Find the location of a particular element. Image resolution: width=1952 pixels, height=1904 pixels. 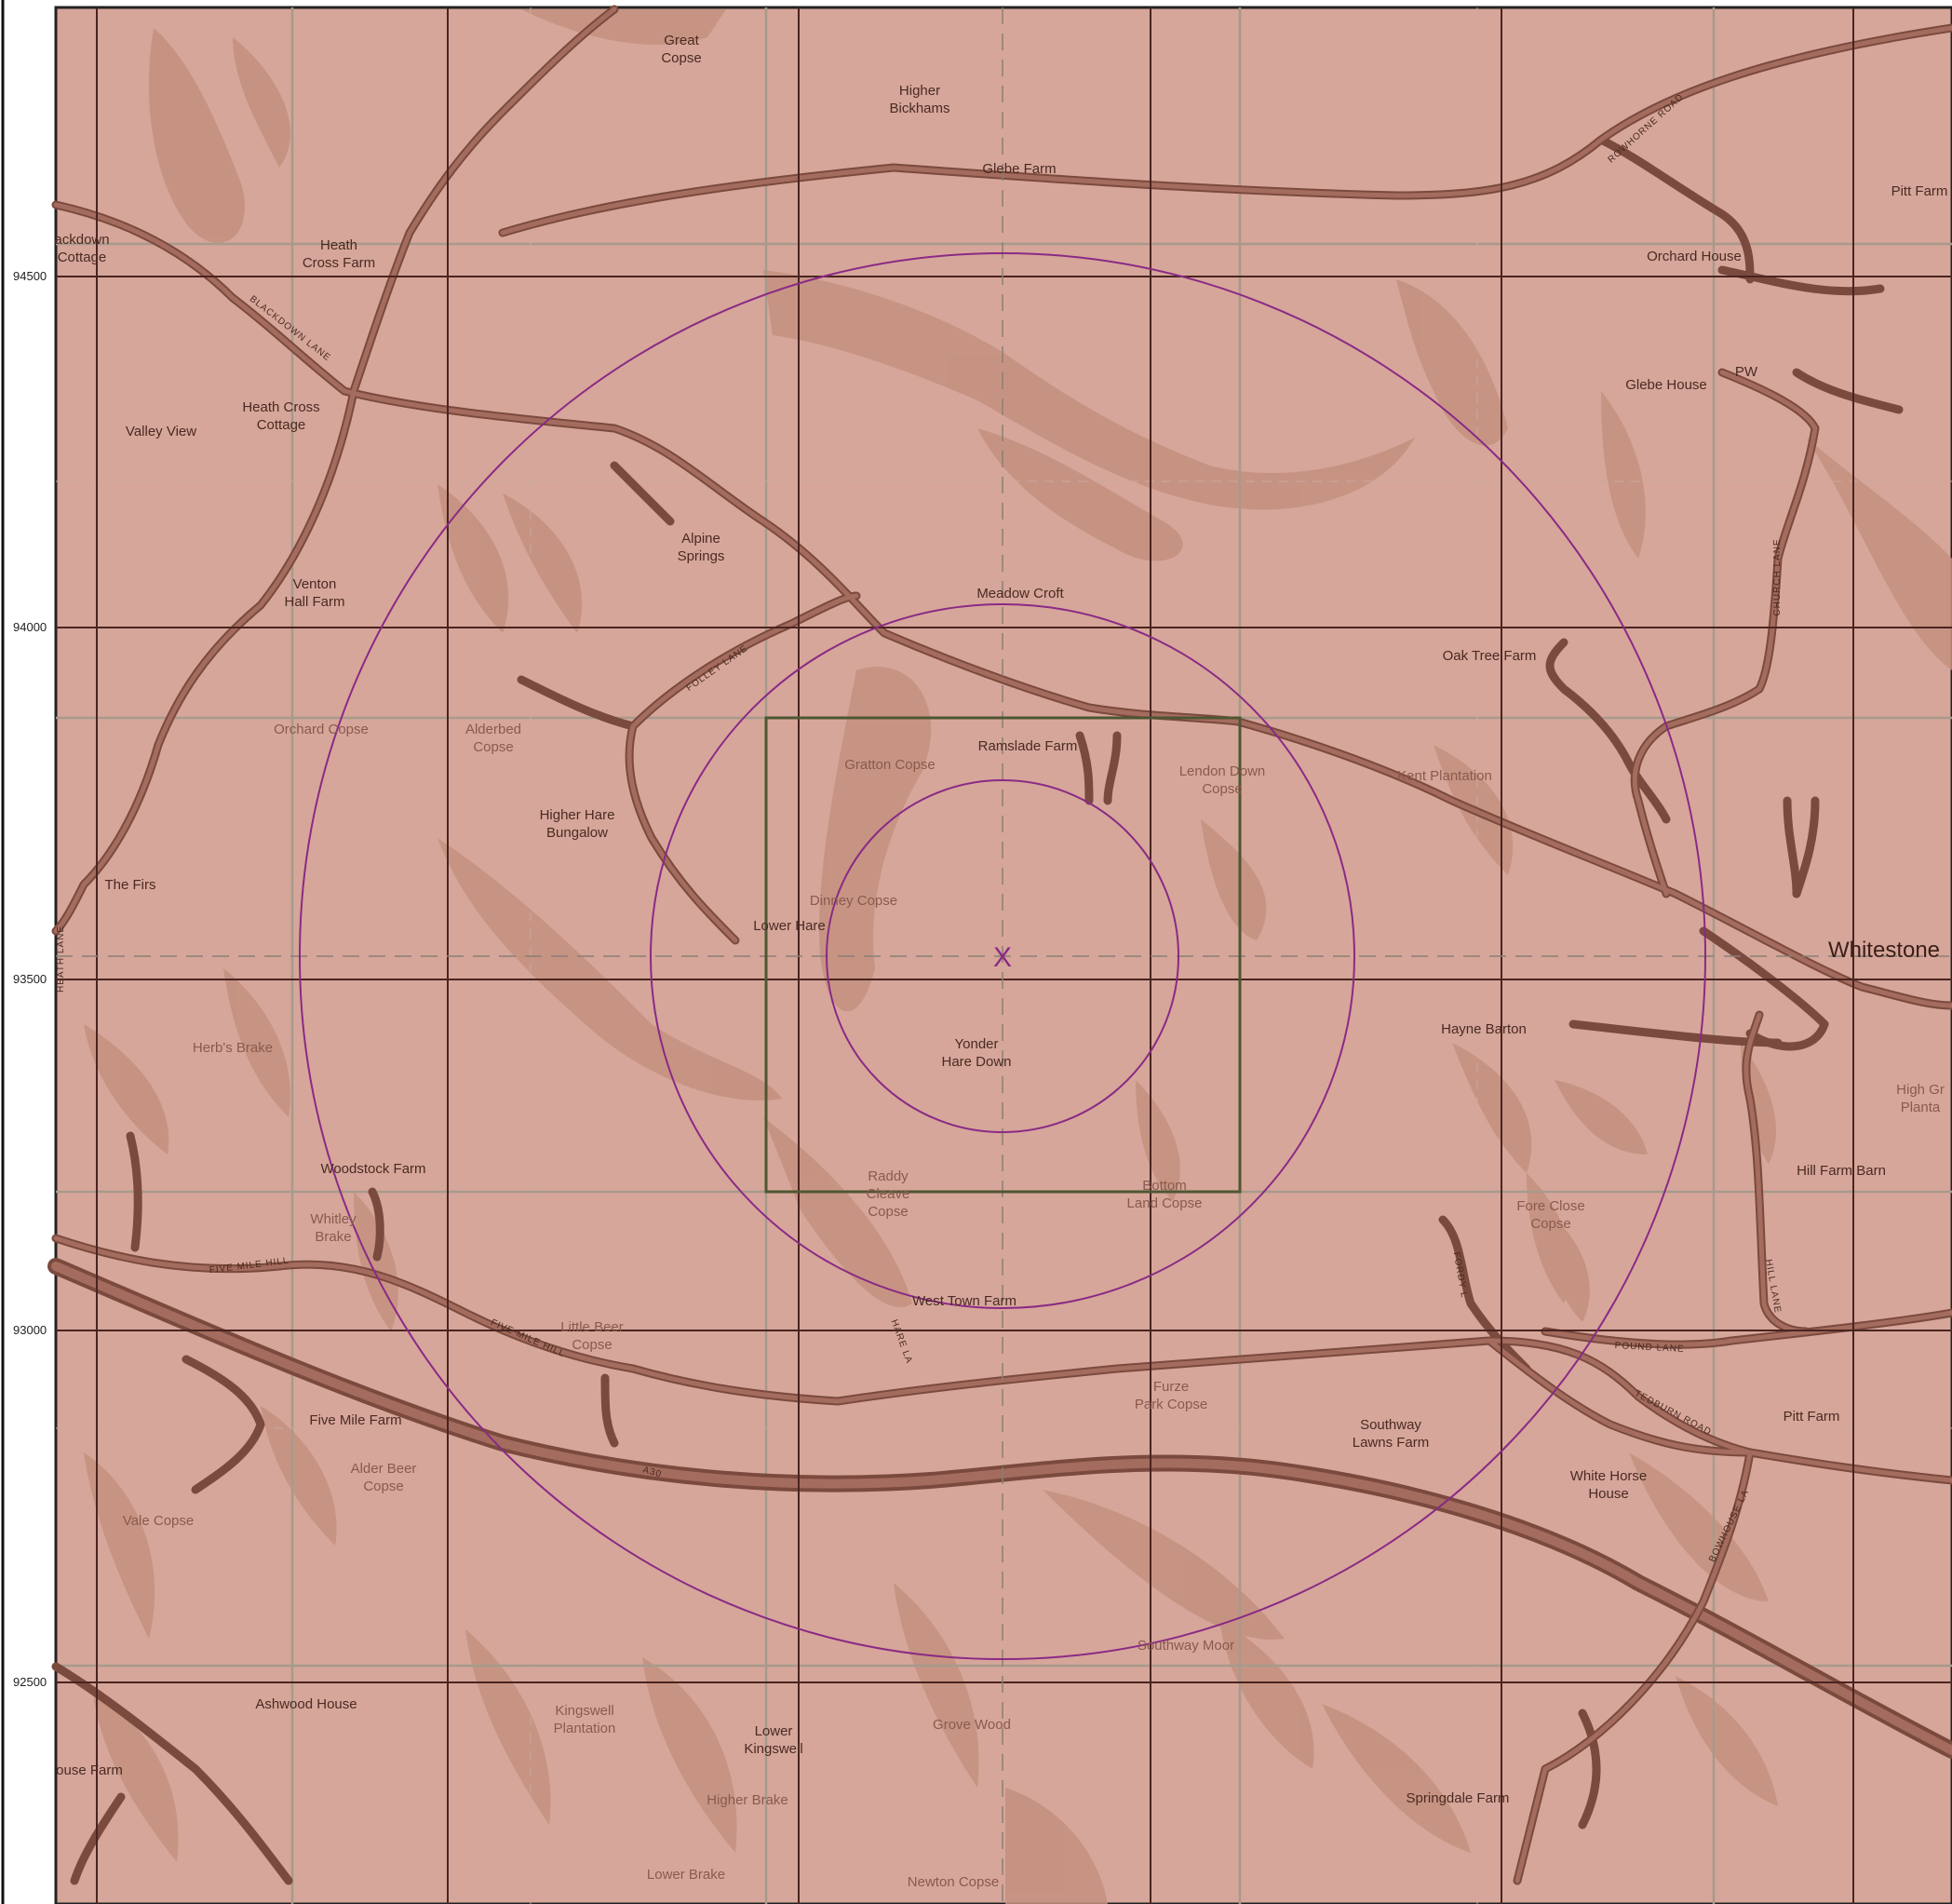

place-label-heath-cross-cottage: Heath Cross Cottage is located at coordinates (280, 416).